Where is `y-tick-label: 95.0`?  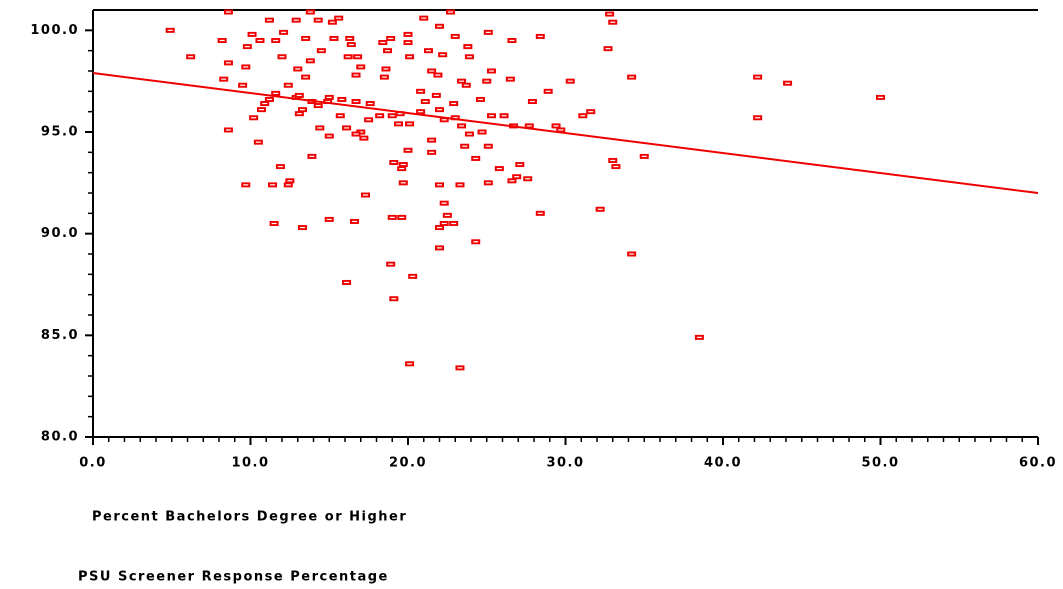
y-tick-label: 95.0 is located at coordinates (60, 132).